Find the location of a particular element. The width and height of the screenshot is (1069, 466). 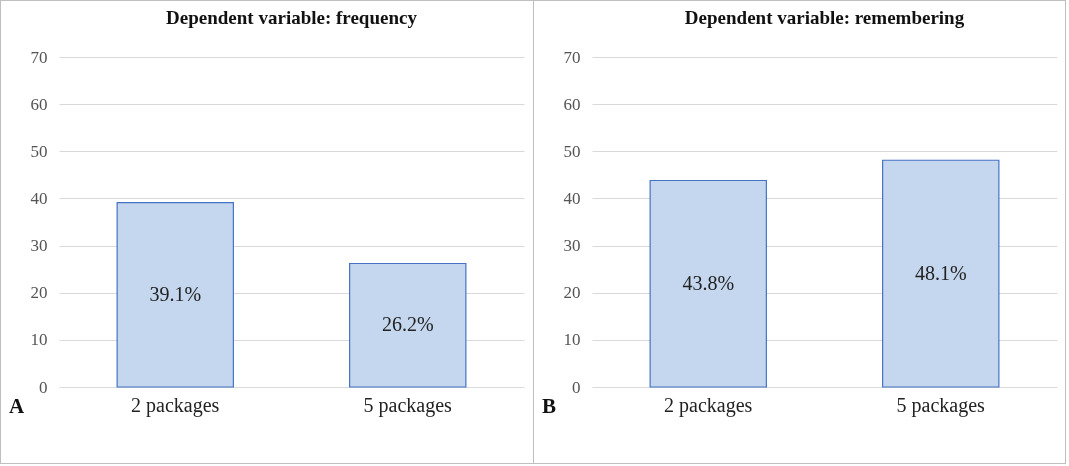

text: B is located at coordinates (549, 406).